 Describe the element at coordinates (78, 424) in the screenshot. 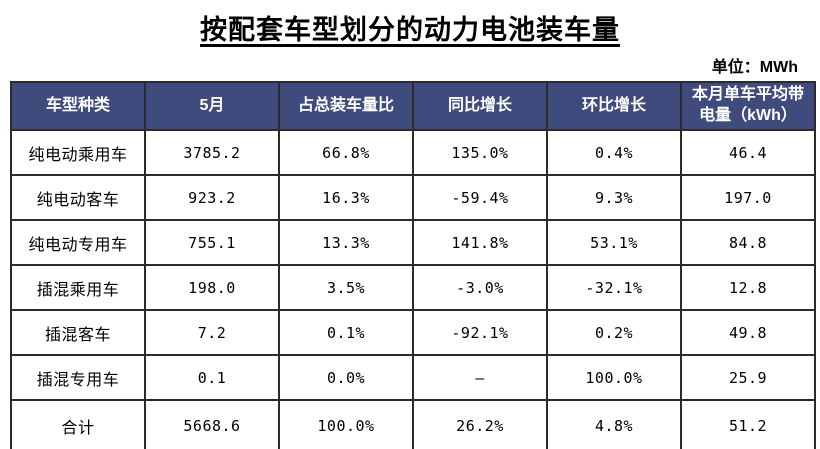

I see `cell-total-label: 合计` at that location.